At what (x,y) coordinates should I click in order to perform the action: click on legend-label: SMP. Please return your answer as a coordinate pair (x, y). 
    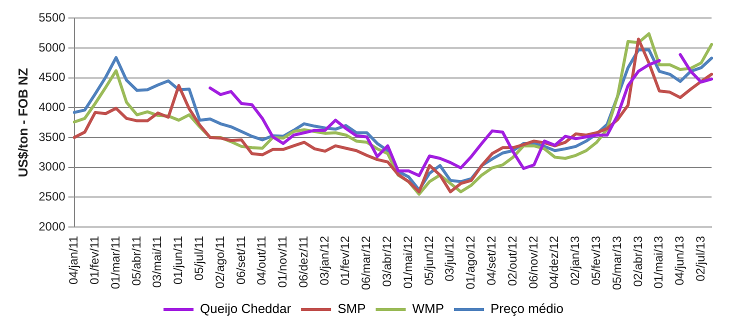
    Looking at the image, I should click on (352, 308).